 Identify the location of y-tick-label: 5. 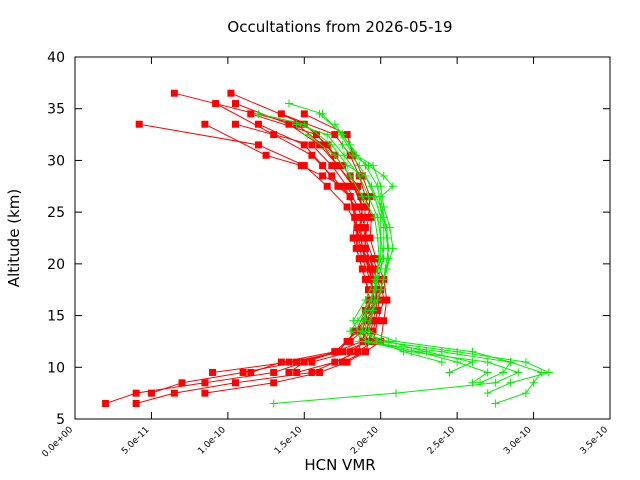
(60, 420).